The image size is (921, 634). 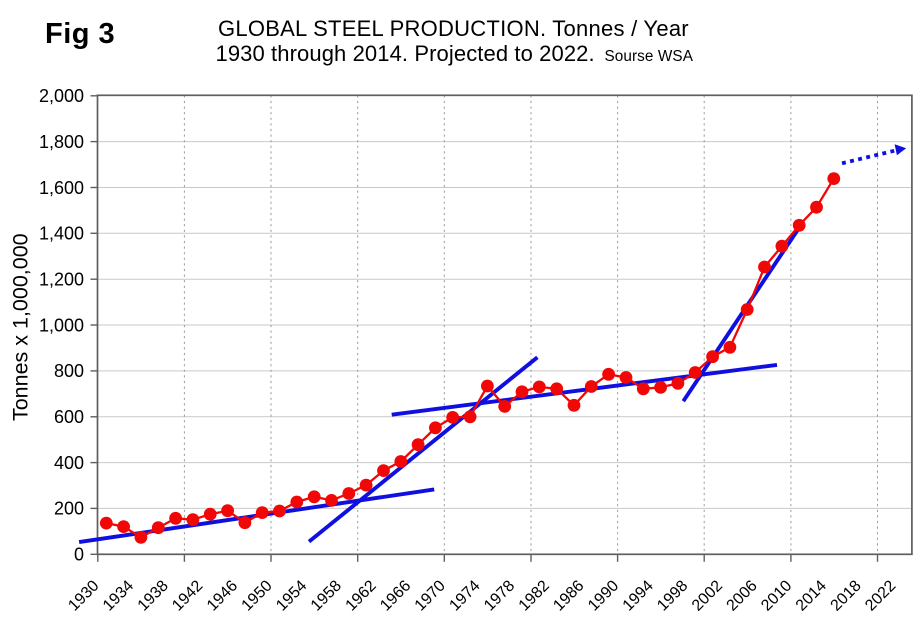 What do you see at coordinates (61, 325) in the screenshot?
I see `svg-text: 1,000` at bounding box center [61, 325].